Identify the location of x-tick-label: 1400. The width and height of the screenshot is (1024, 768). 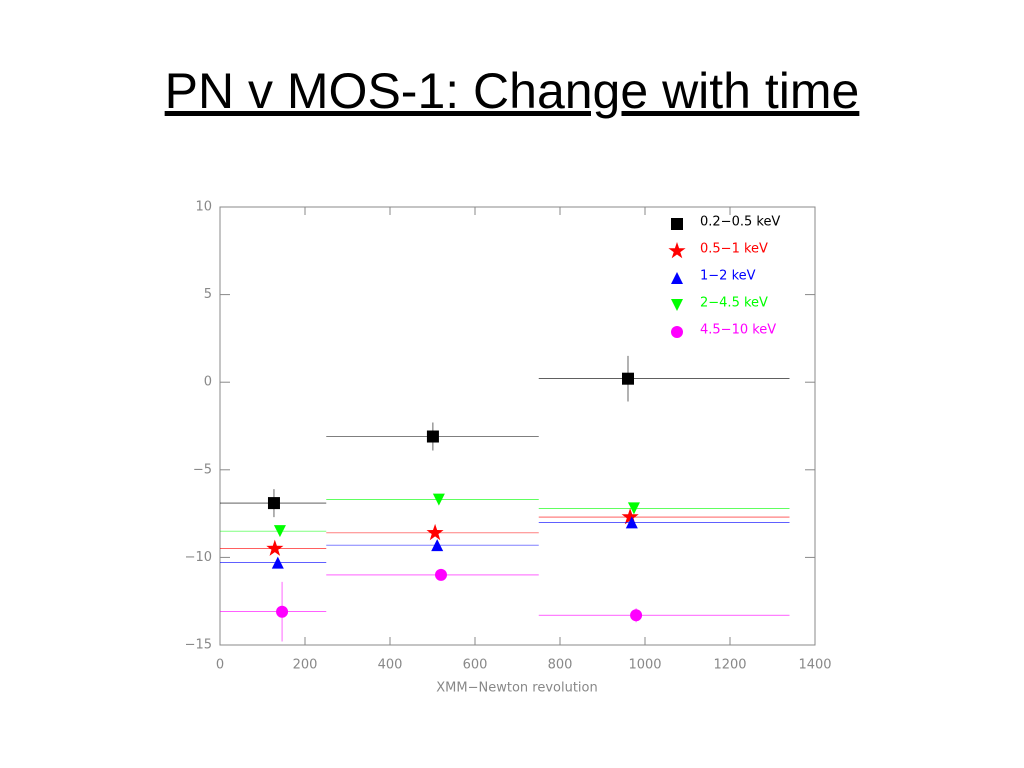
(814, 665).